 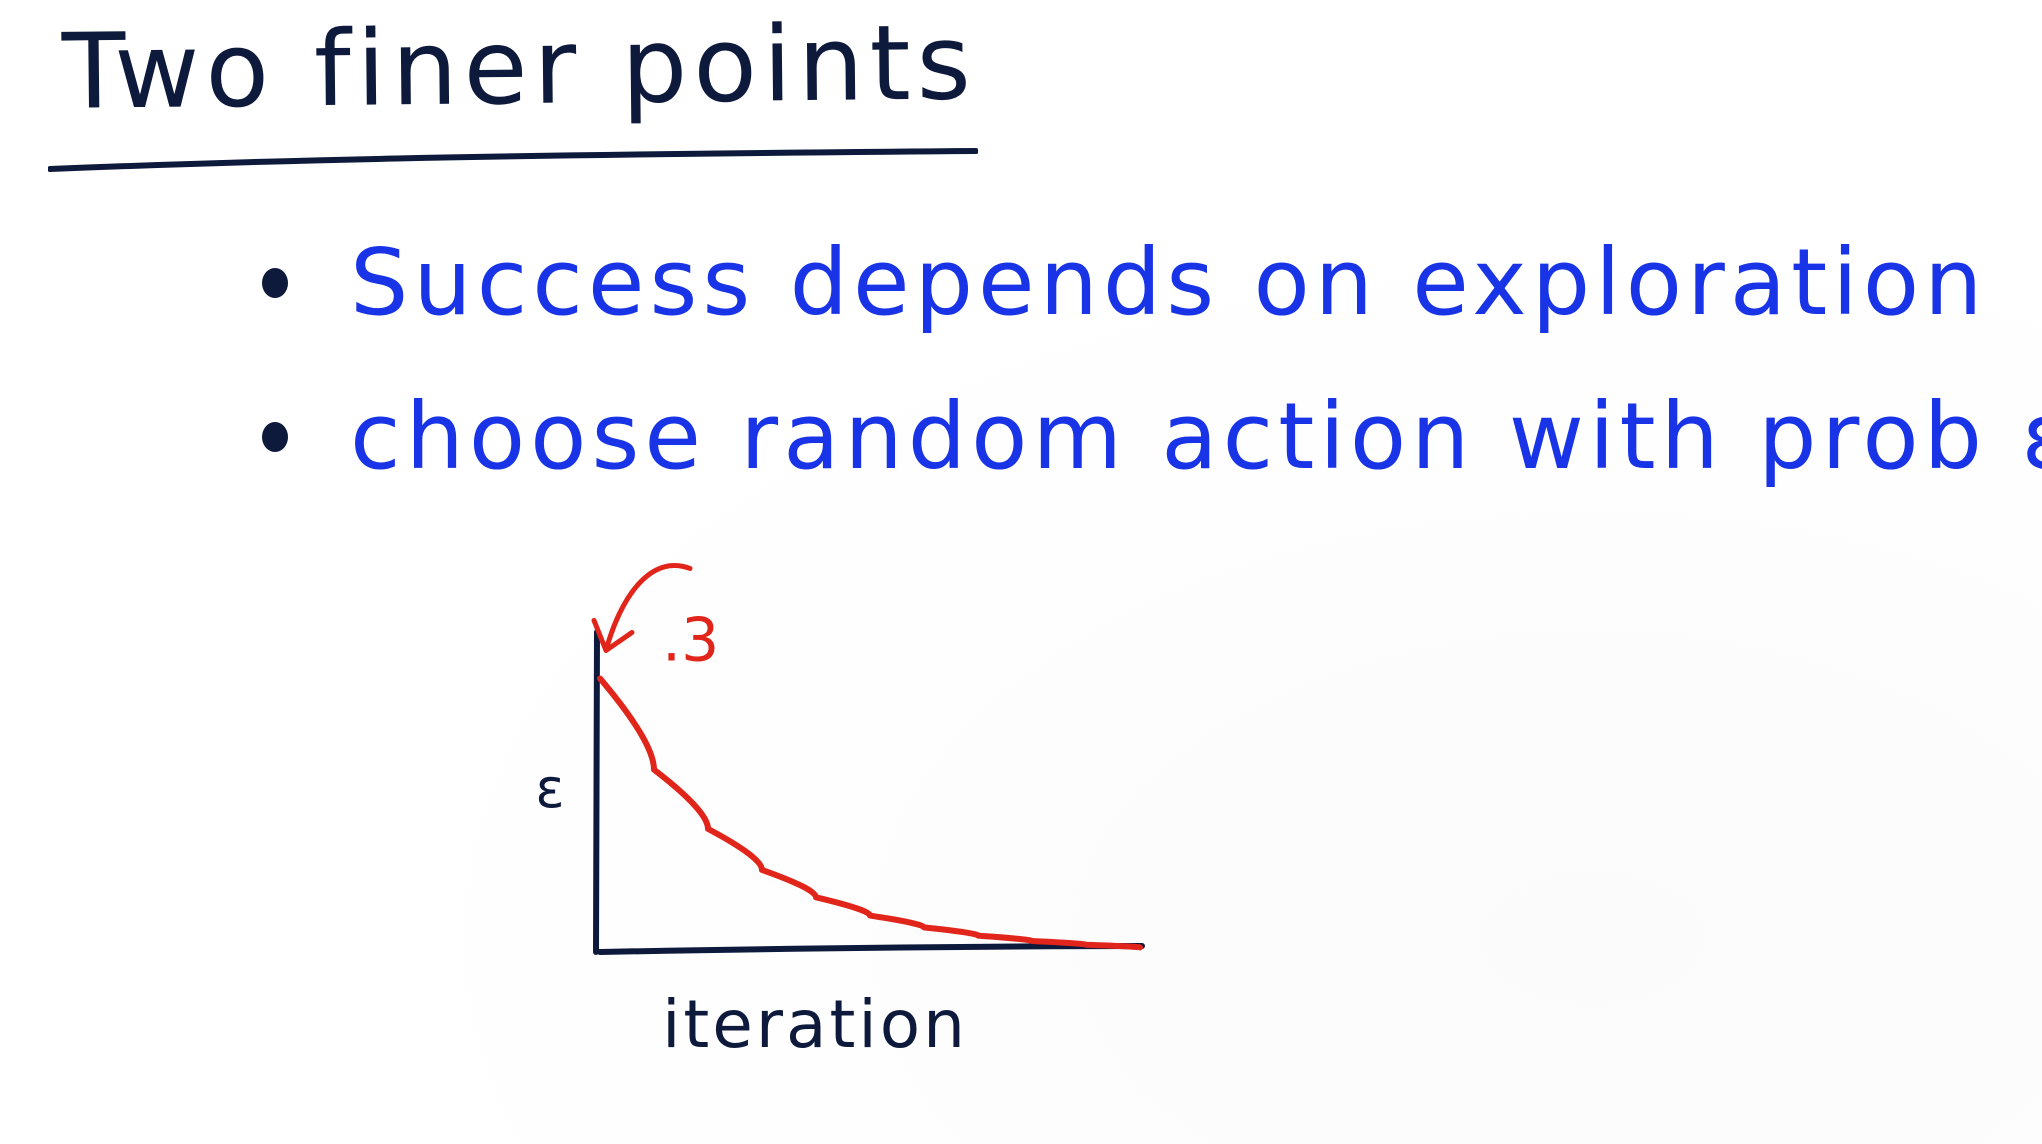 What do you see at coordinates (642, 608) in the screenshot?
I see `annotation-arrow-icon` at bounding box center [642, 608].